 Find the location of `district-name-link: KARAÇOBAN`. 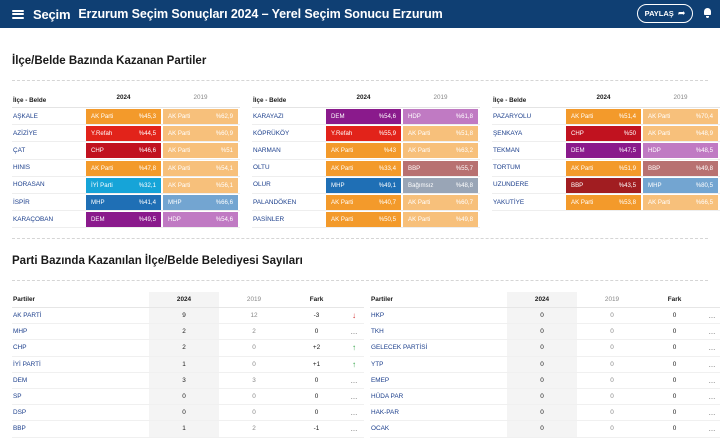

district-name-link: KARAÇOBAN is located at coordinates (33, 219).